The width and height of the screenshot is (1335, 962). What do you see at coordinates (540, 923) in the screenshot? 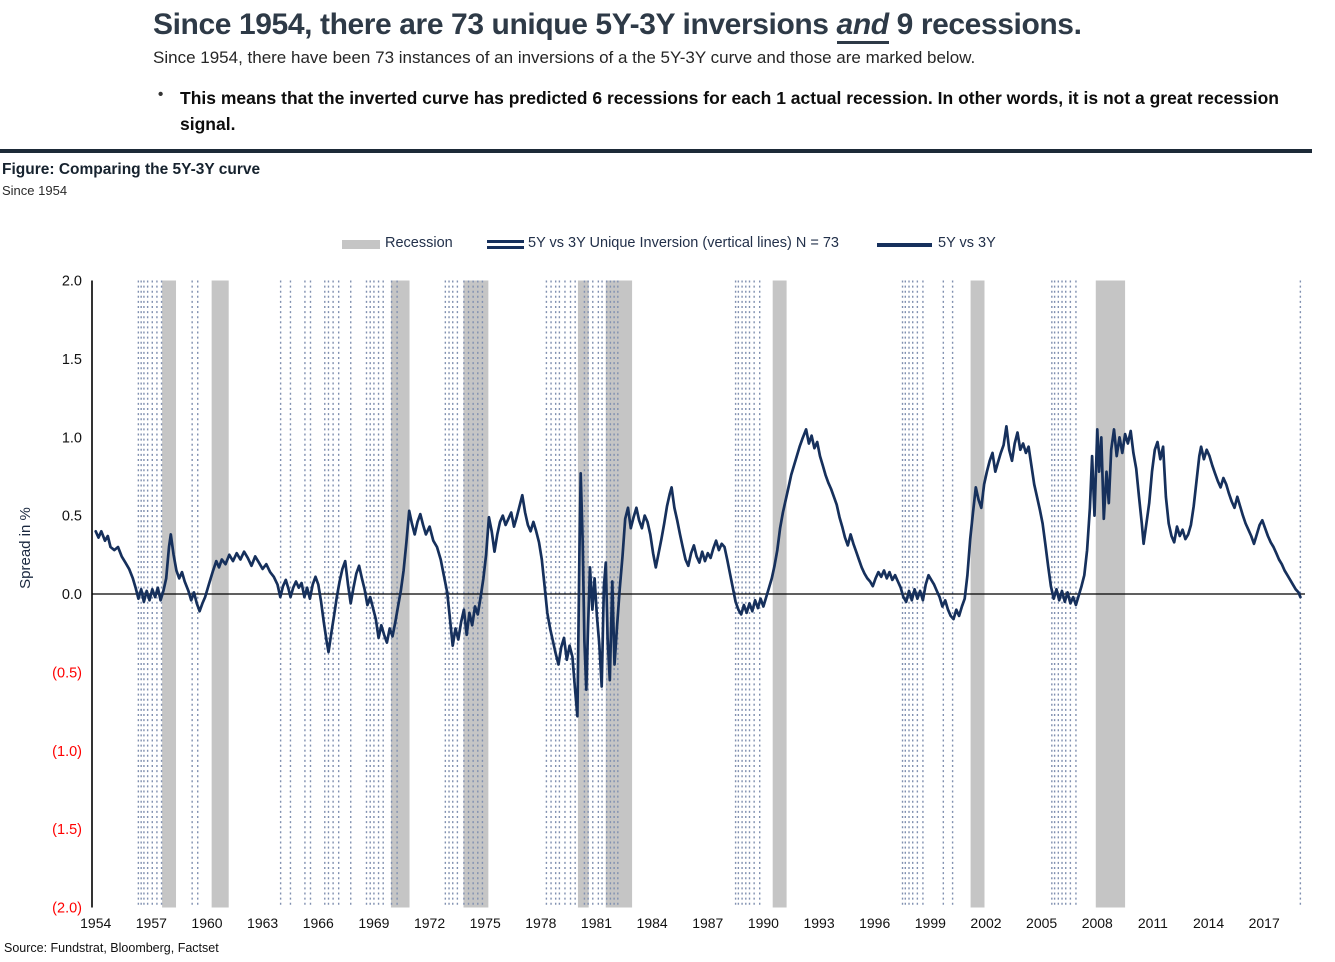
I see `x-axis-tick-label: 1978` at bounding box center [540, 923].